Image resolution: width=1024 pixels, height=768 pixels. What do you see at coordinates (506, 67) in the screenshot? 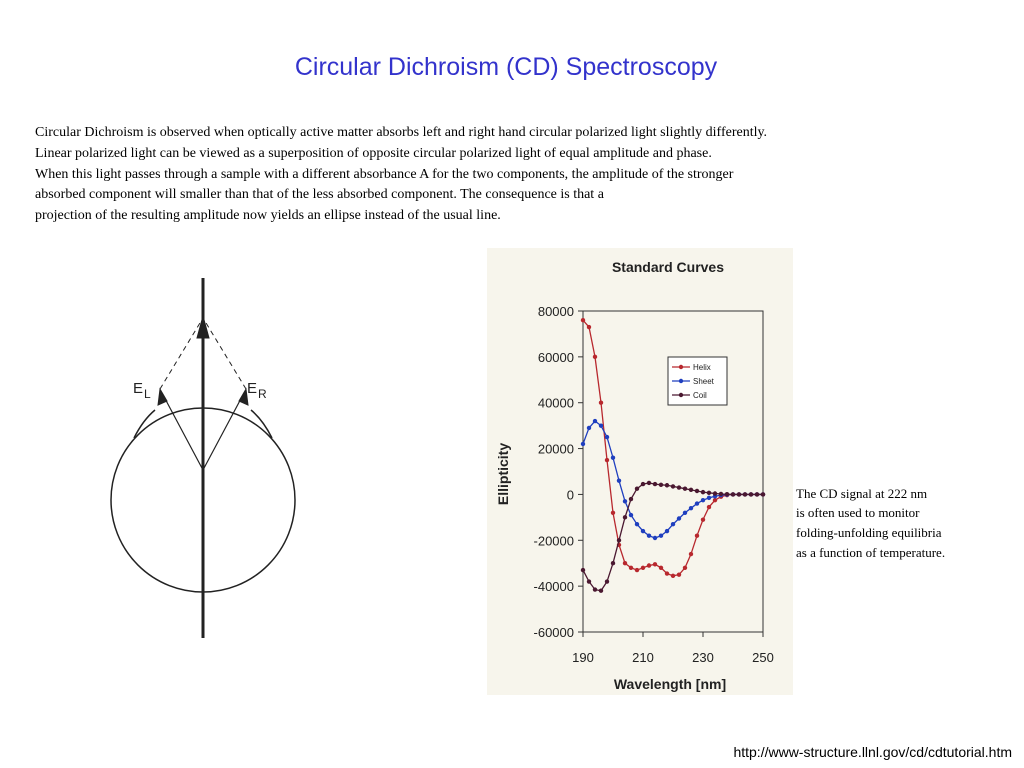
I see `slide-title: Circular Dichroism (CD) Spectroscopy` at bounding box center [506, 67].